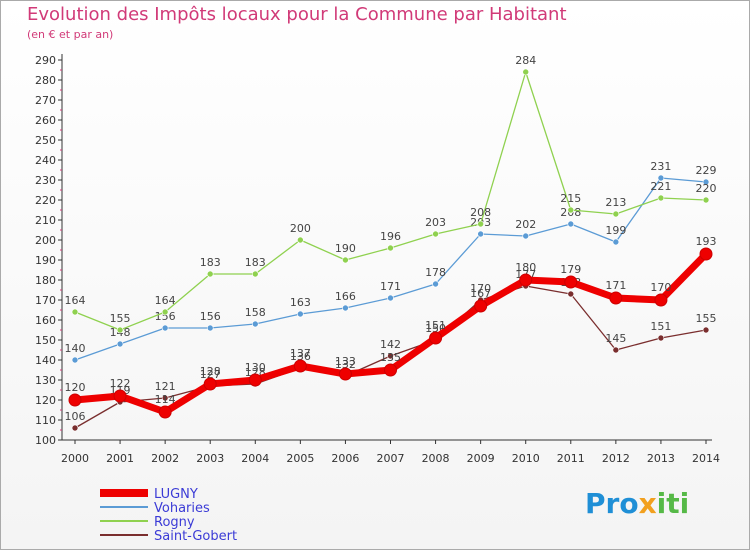  What do you see at coordinates (391, 458) in the screenshot?
I see `x-tick-label: 2007` at bounding box center [391, 458].